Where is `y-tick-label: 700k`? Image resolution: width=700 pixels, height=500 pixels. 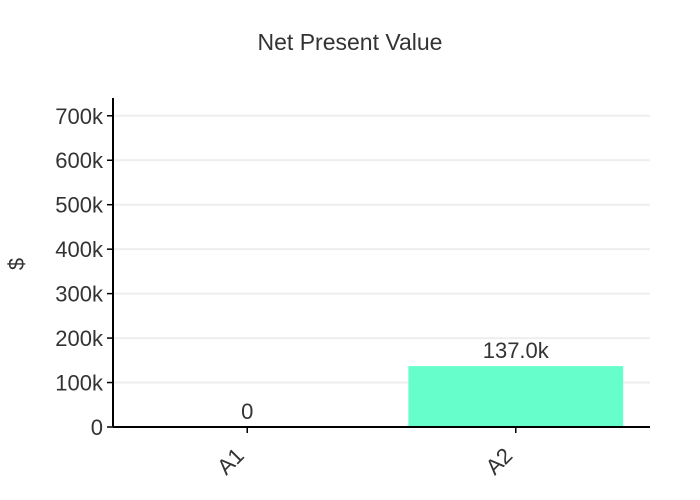
y-tick-label: 700k is located at coordinates (79, 116).